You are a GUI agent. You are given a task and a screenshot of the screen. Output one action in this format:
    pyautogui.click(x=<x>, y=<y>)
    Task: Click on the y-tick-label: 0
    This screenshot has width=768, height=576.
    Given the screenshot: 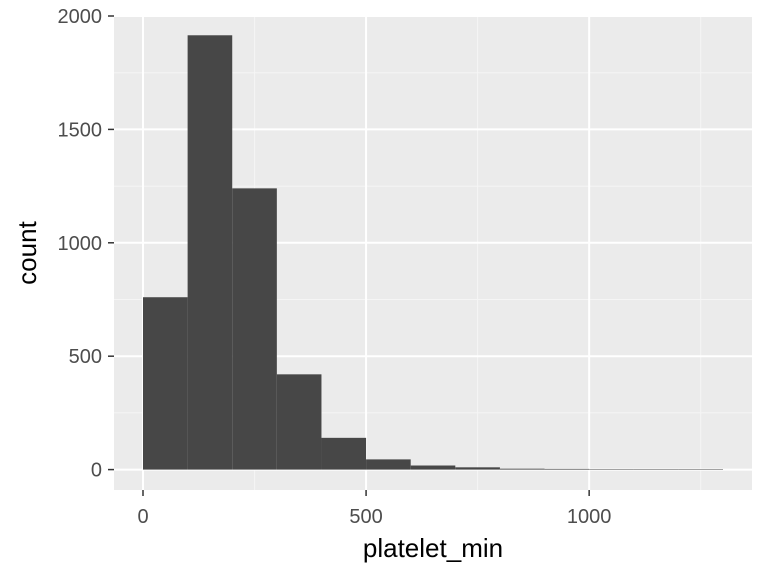 What is the action you would take?
    pyautogui.click(x=96, y=471)
    